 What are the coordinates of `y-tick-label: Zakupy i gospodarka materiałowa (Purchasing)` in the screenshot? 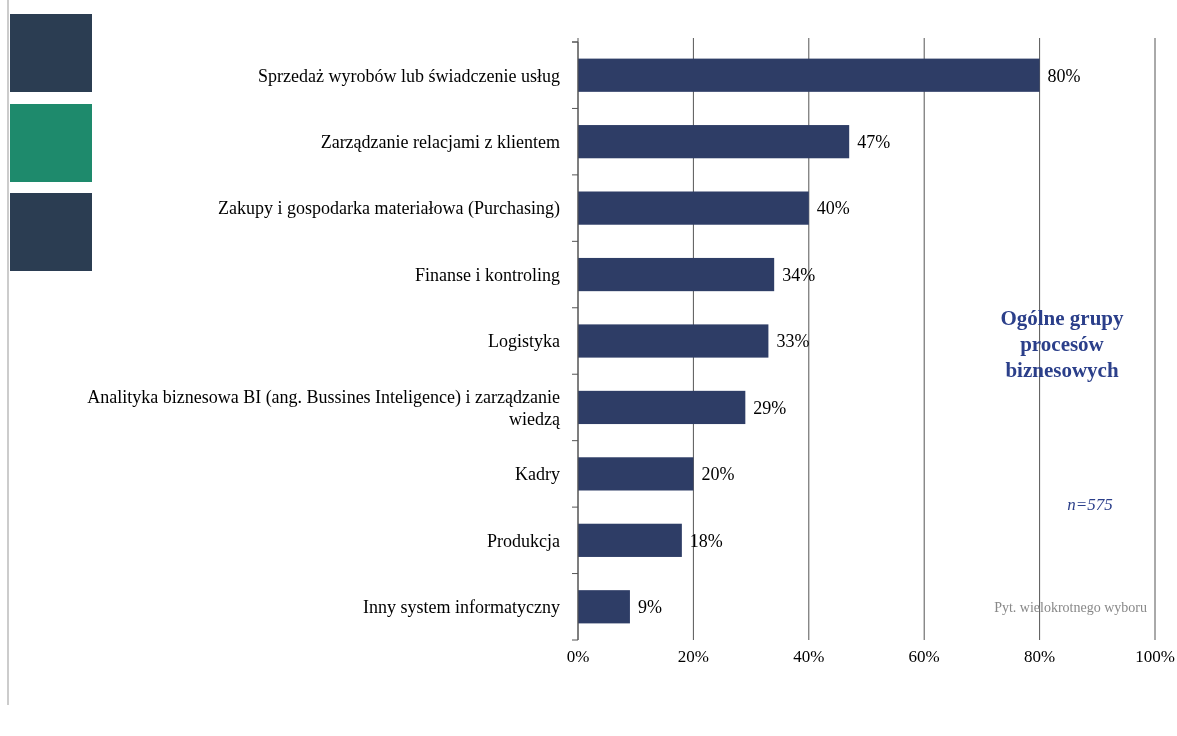 It's located at (389, 209).